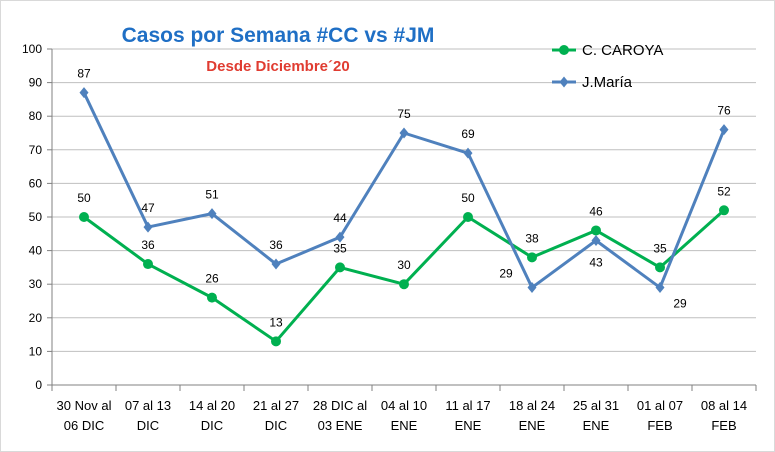 Image resolution: width=775 pixels, height=452 pixels. Describe the element at coordinates (36, 318) in the screenshot. I see `y-tick-label: 20` at that location.